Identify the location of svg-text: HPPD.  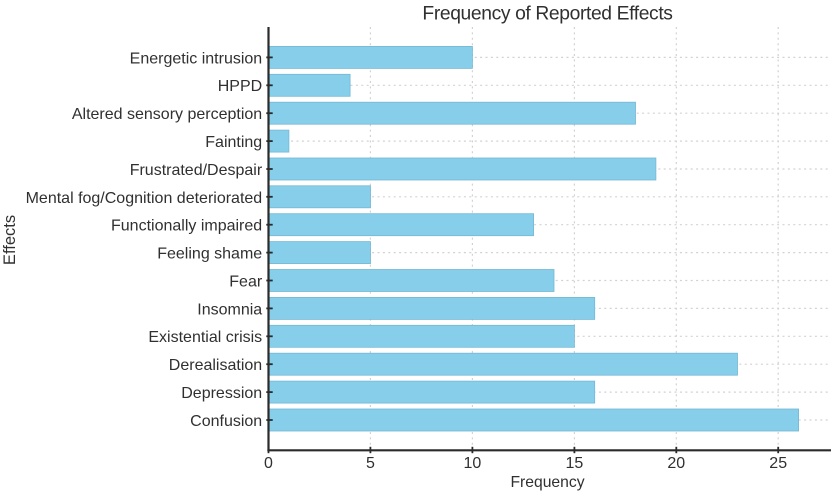
(240, 86).